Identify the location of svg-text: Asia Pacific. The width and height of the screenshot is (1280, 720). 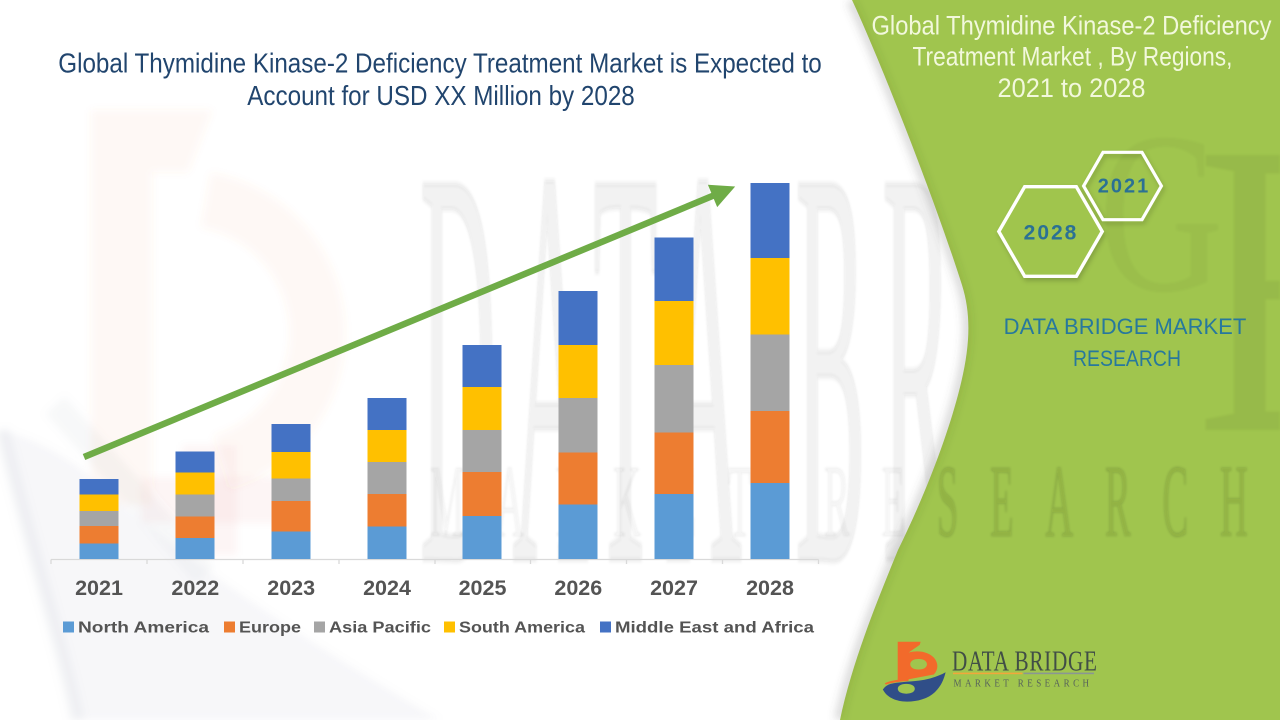
(380, 628).